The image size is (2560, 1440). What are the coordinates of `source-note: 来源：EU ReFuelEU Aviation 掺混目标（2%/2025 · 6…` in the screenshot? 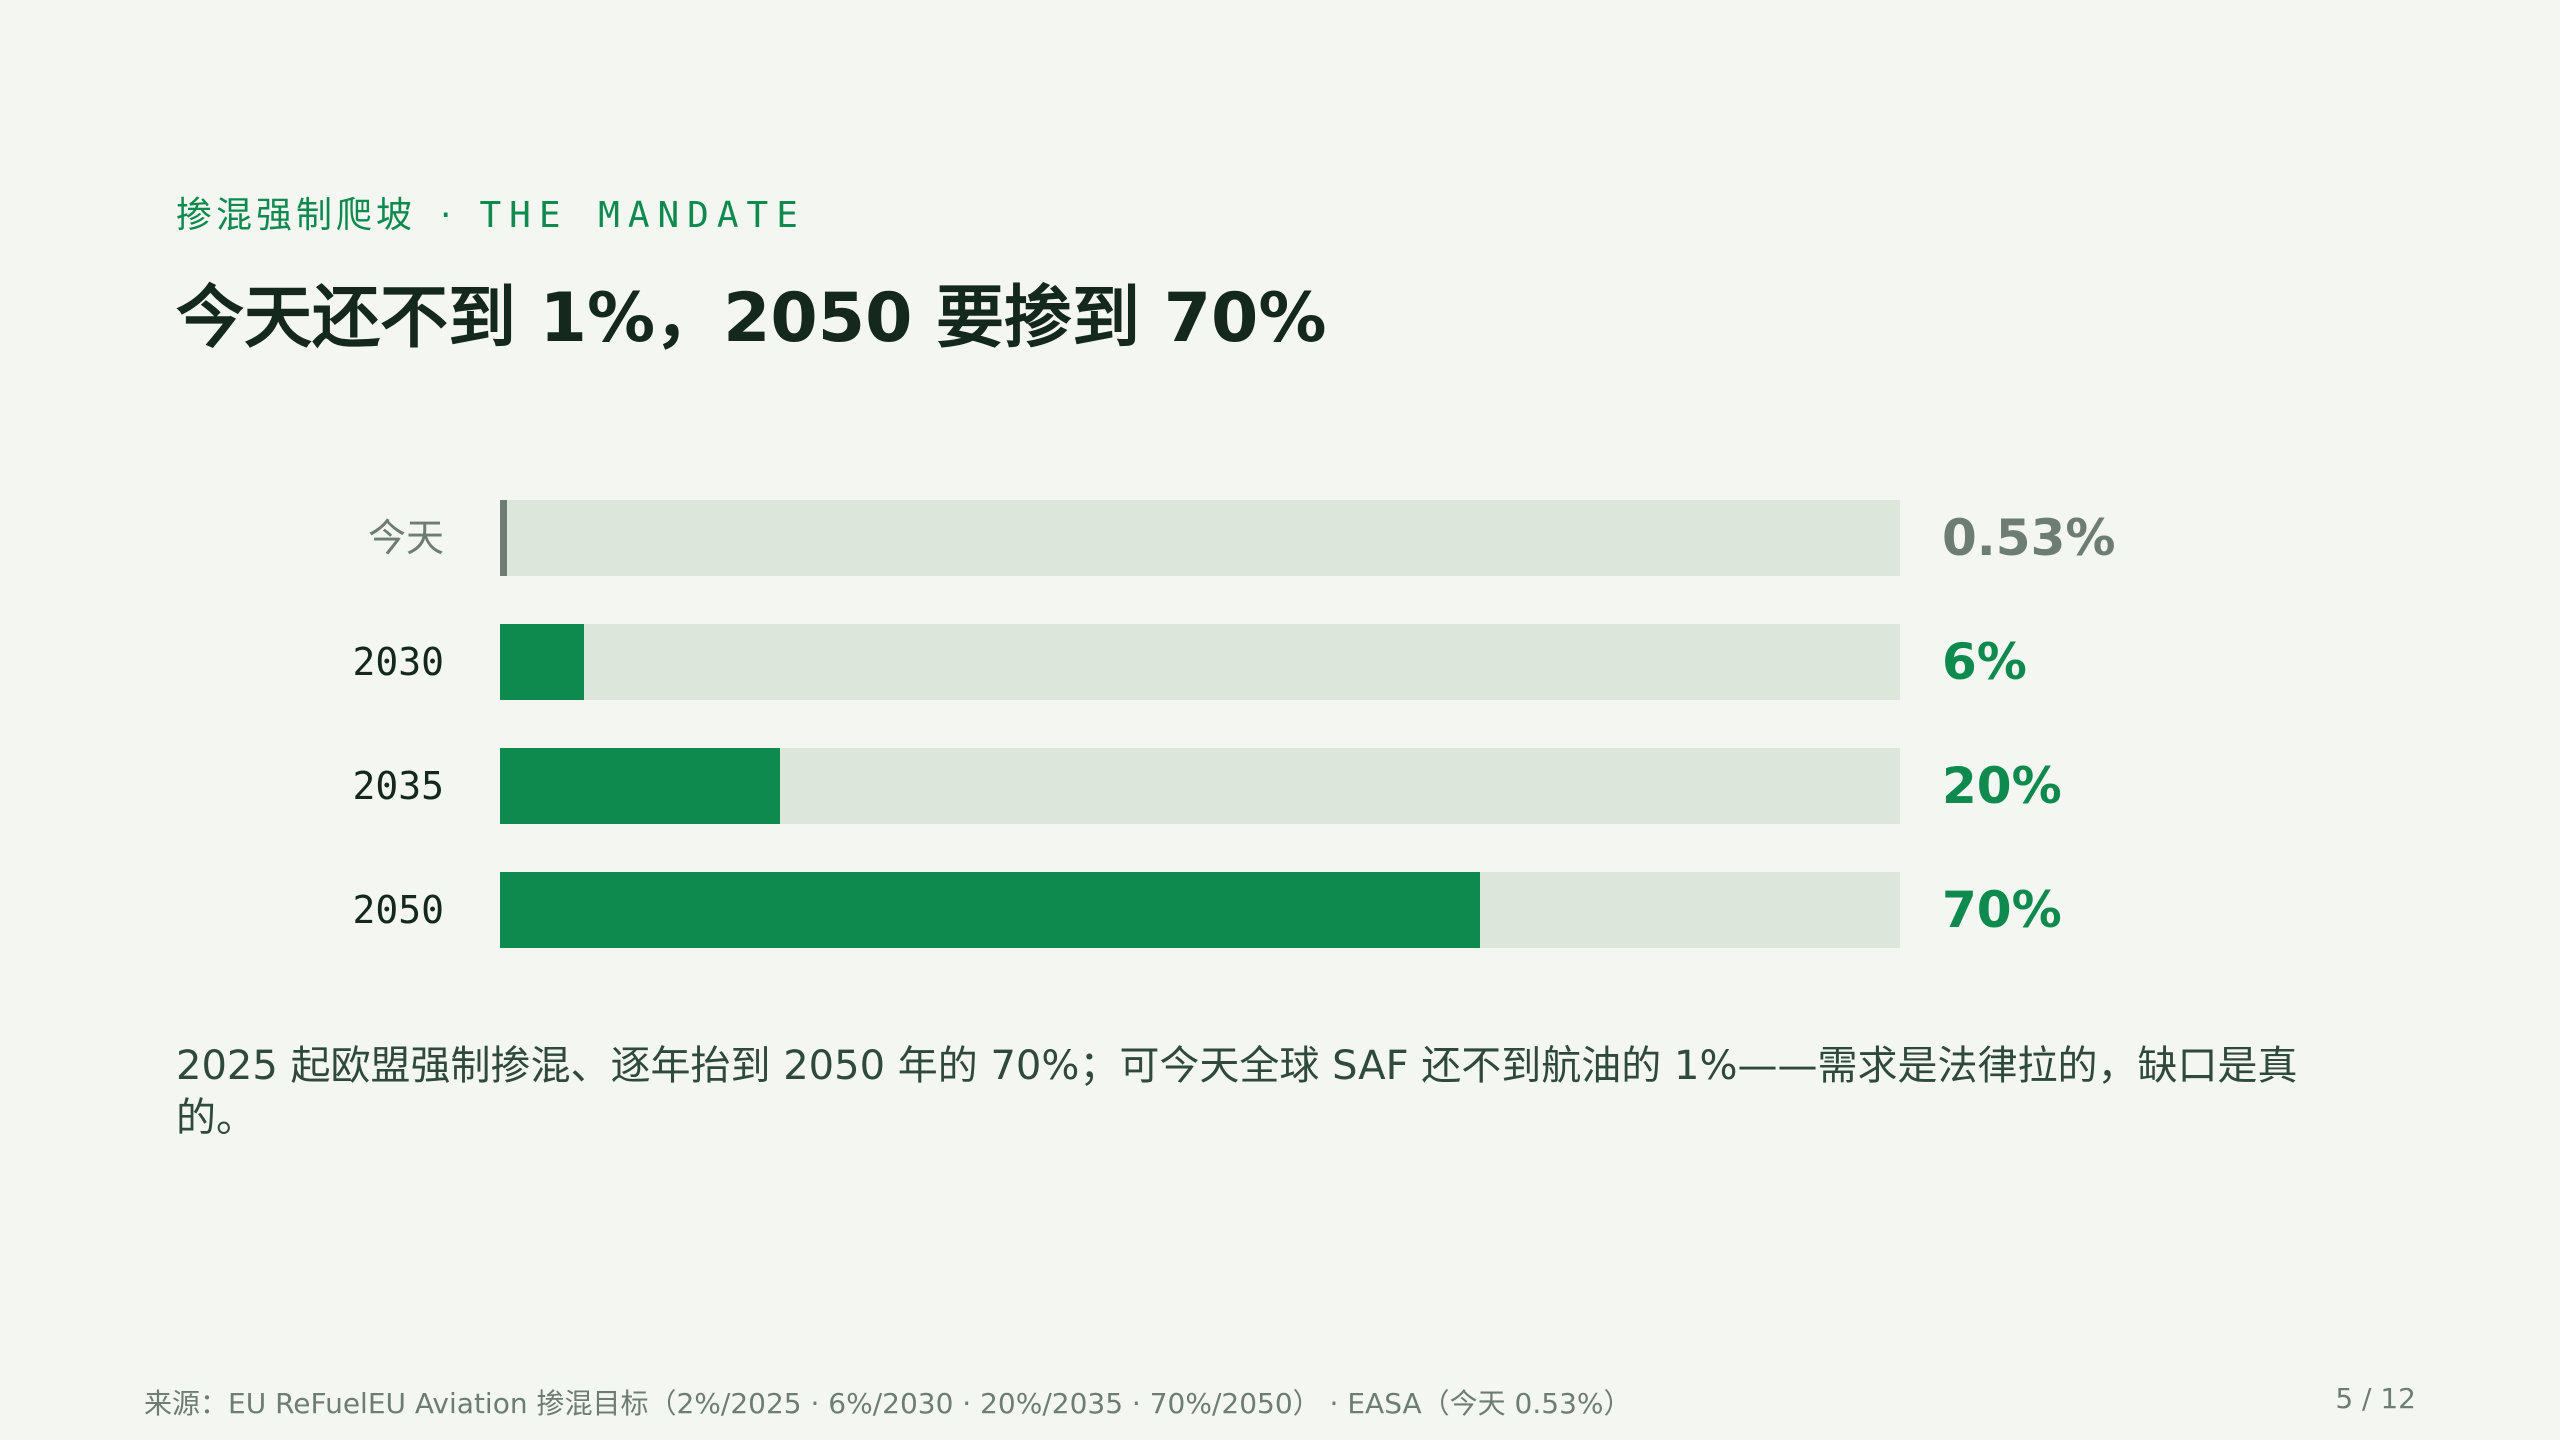 It's located at (888, 1403).